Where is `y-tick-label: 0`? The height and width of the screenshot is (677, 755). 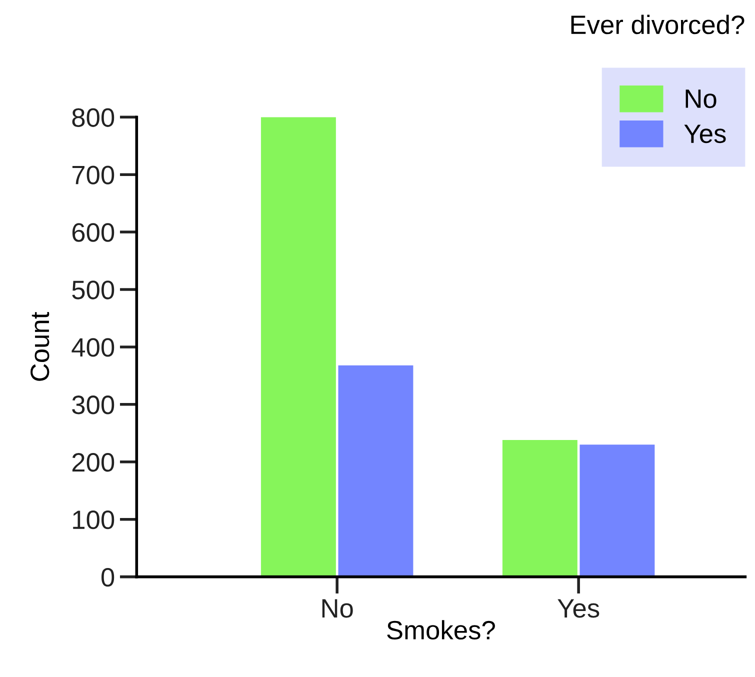 y-tick-label: 0 is located at coordinates (107, 577).